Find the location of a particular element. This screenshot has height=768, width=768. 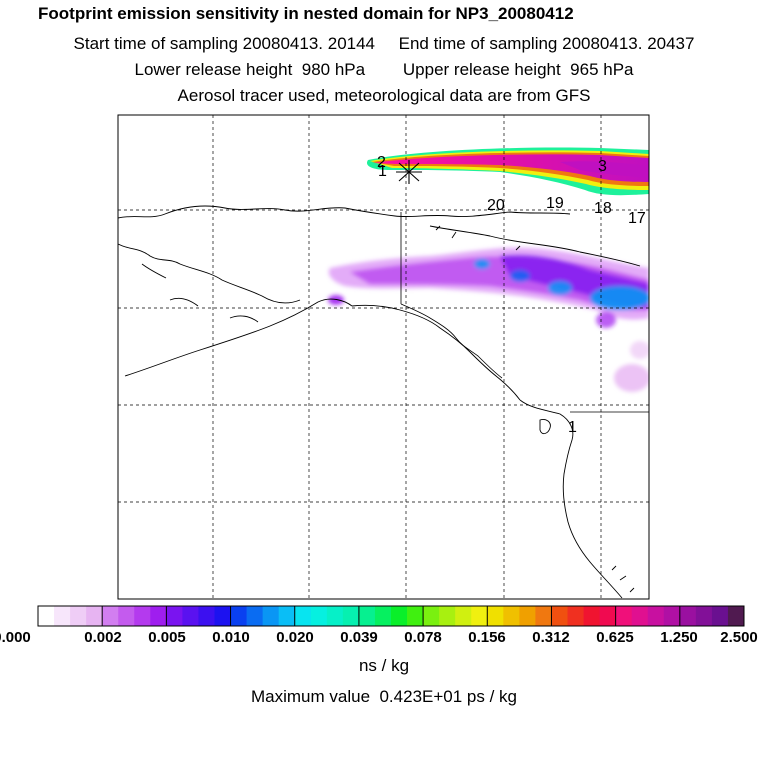

trajectory-label: 2 is located at coordinates (381, 162).